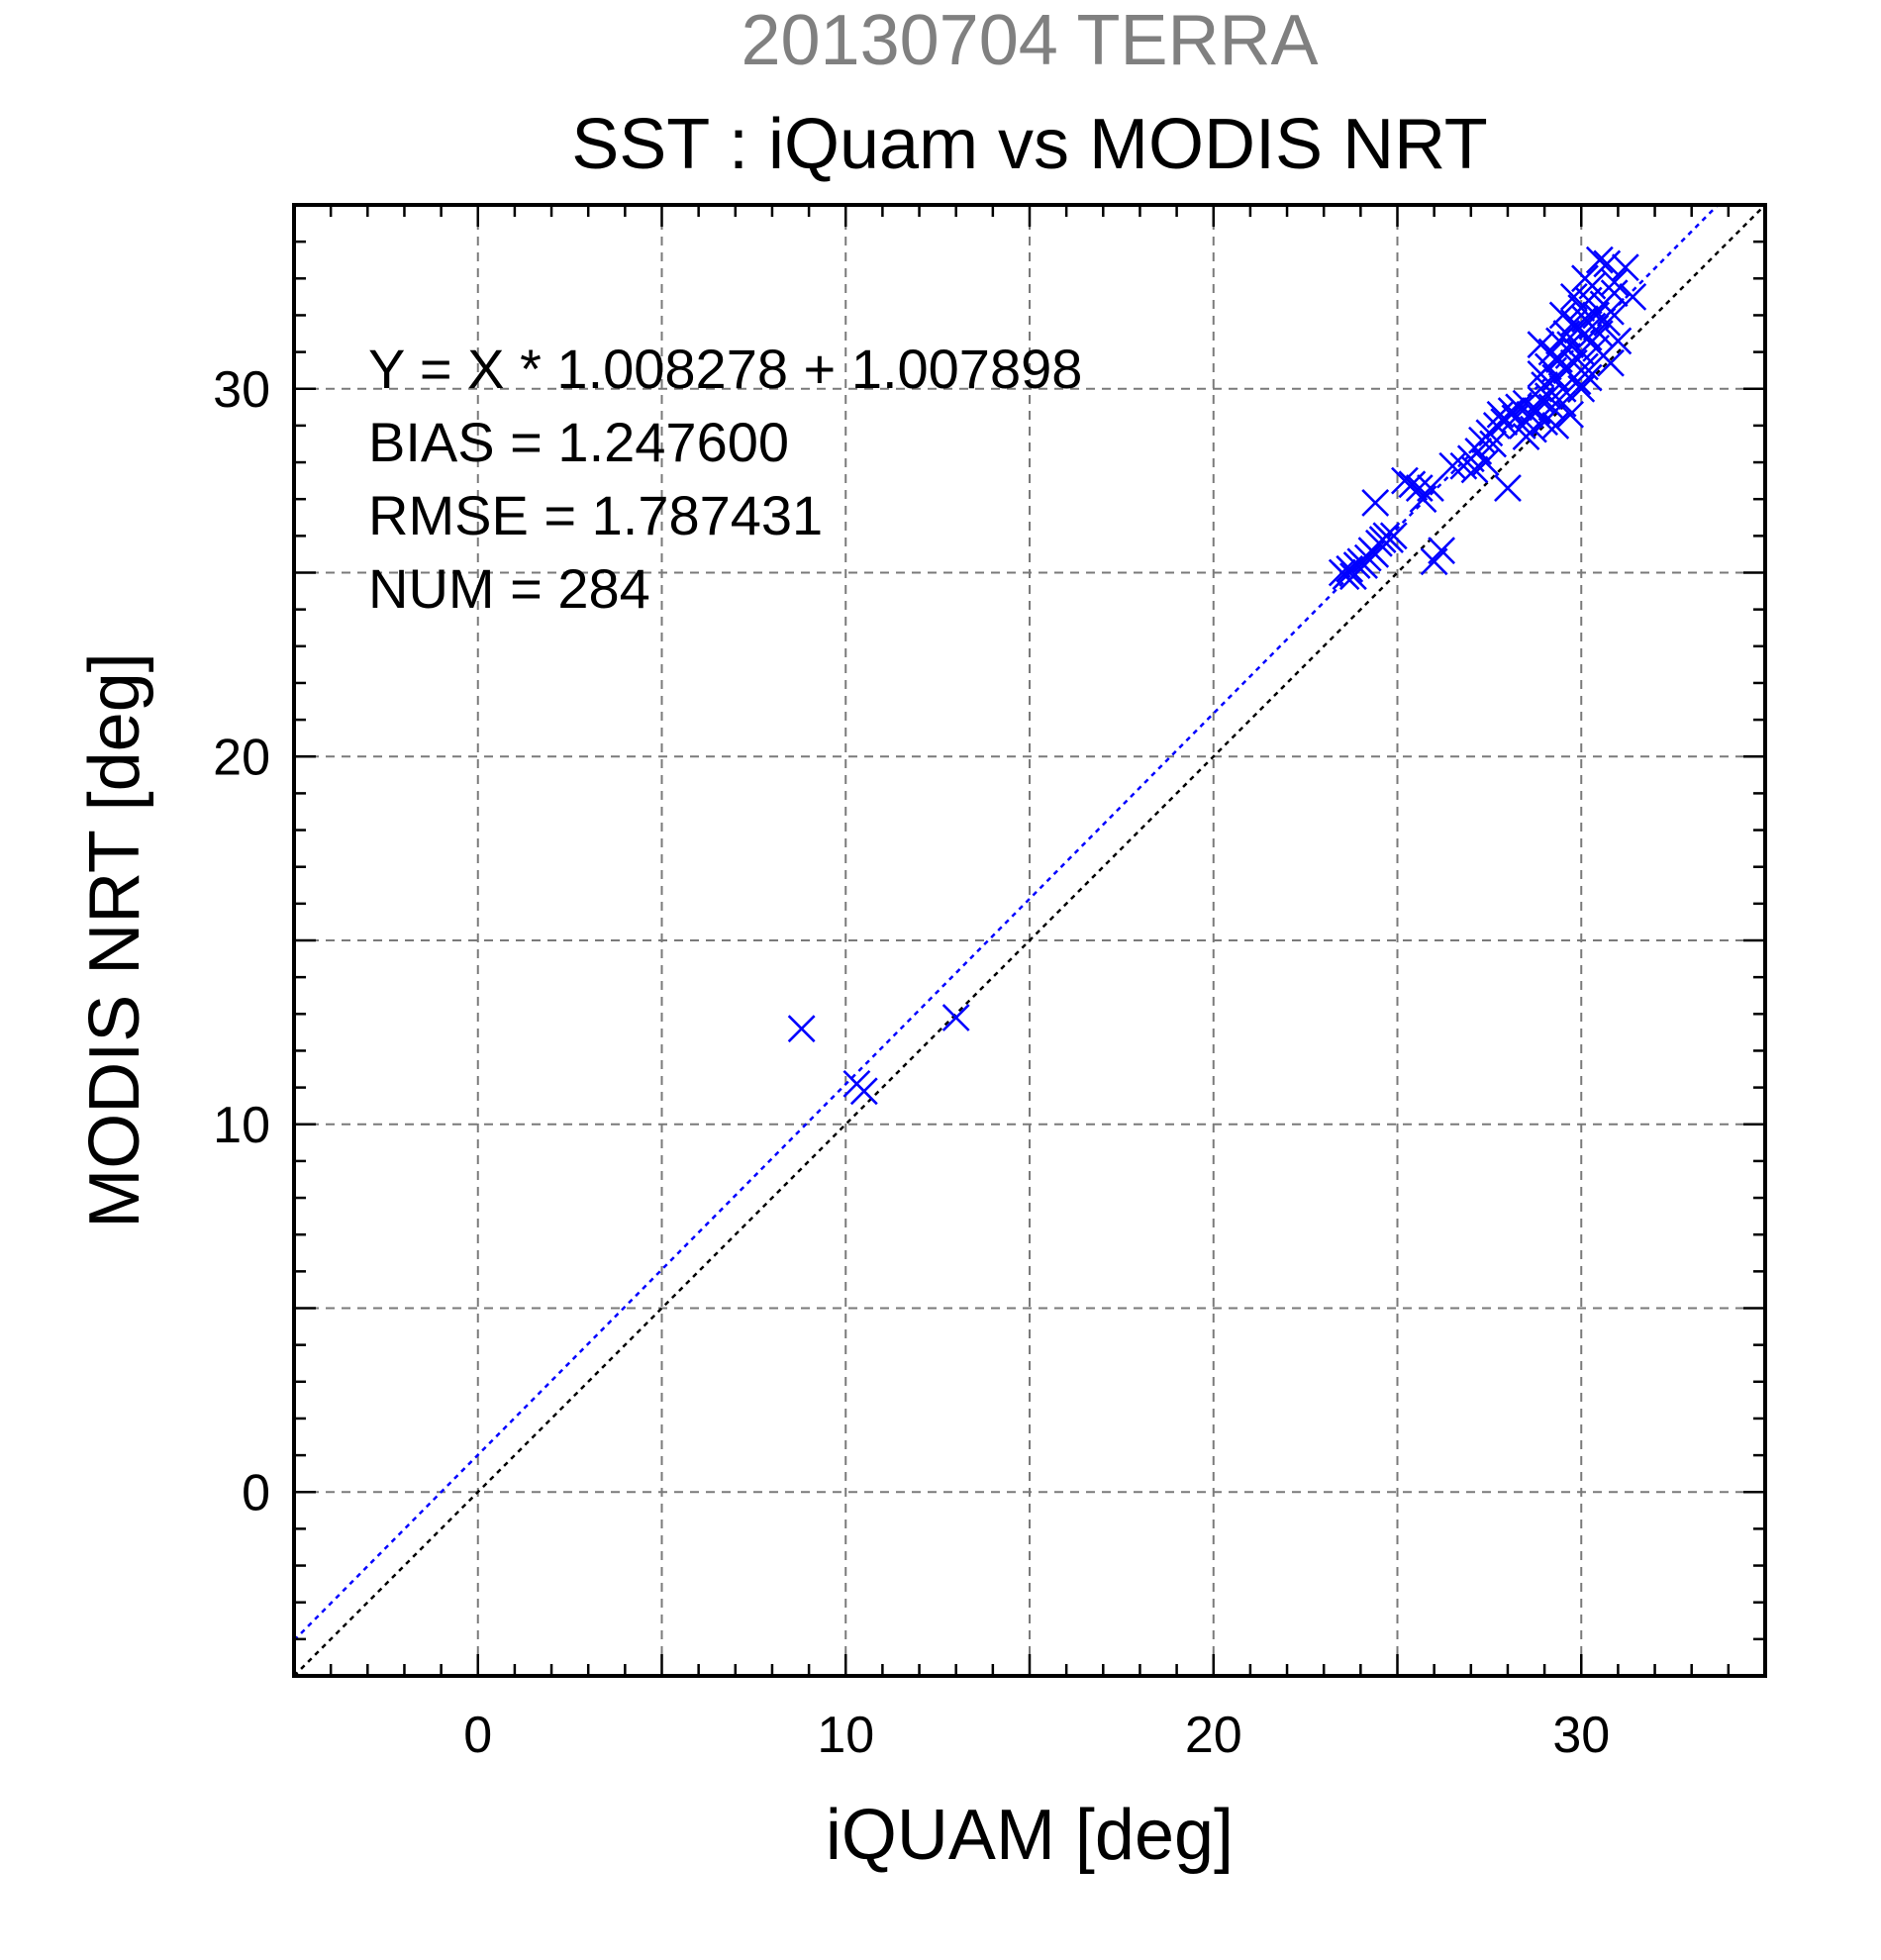 This screenshot has width=1881, height=1960. I want to click on x-tick-label: 10, so click(845, 1735).